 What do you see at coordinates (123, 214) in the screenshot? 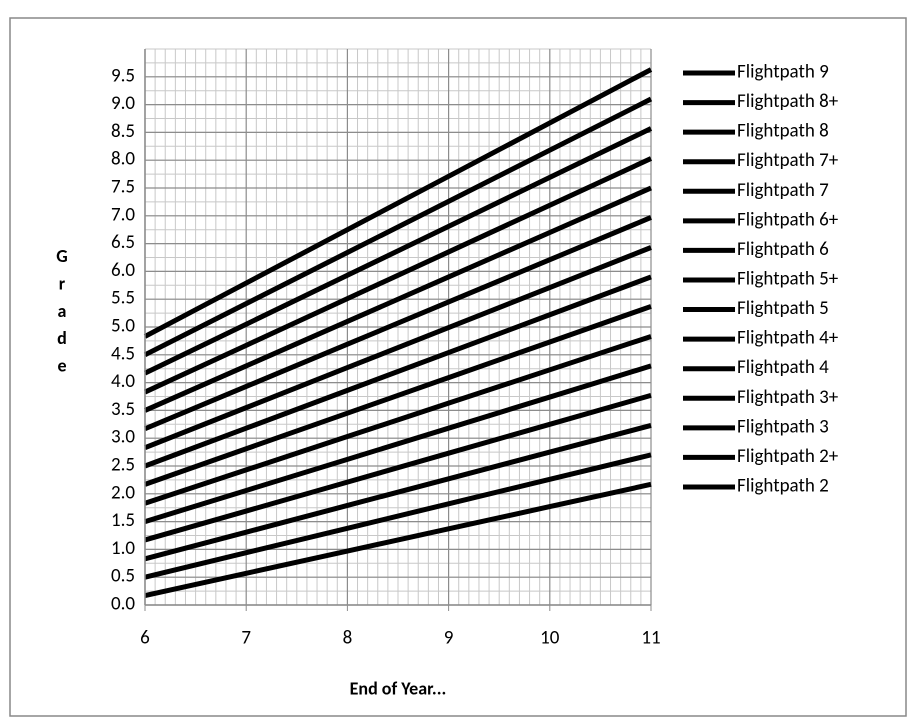
I see `y-tick-label: 7.0` at bounding box center [123, 214].